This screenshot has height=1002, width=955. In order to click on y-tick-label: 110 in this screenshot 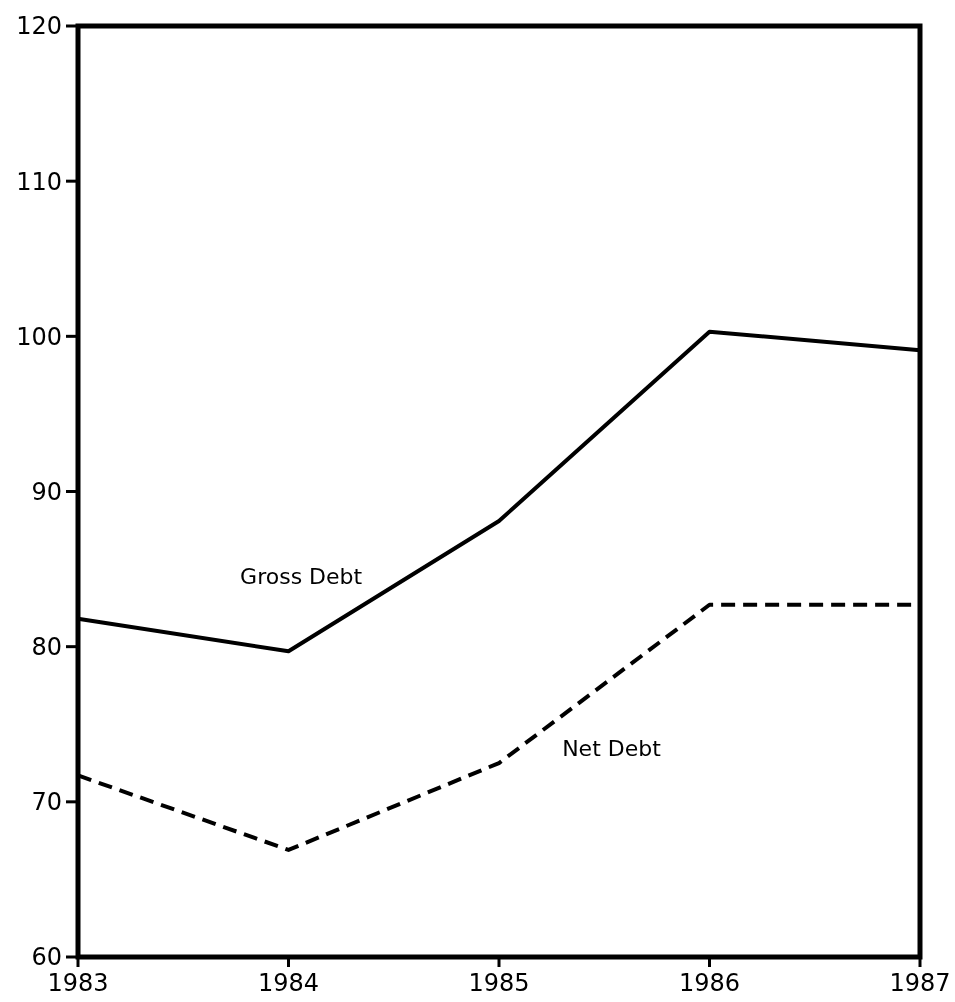, I will do `click(39, 181)`.